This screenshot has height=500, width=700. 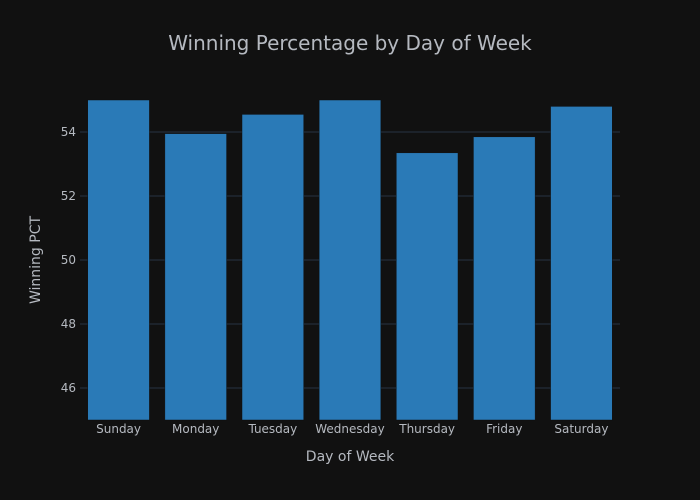 I want to click on x-tick-label-wednesday: Wednesday, so click(x=349, y=429).